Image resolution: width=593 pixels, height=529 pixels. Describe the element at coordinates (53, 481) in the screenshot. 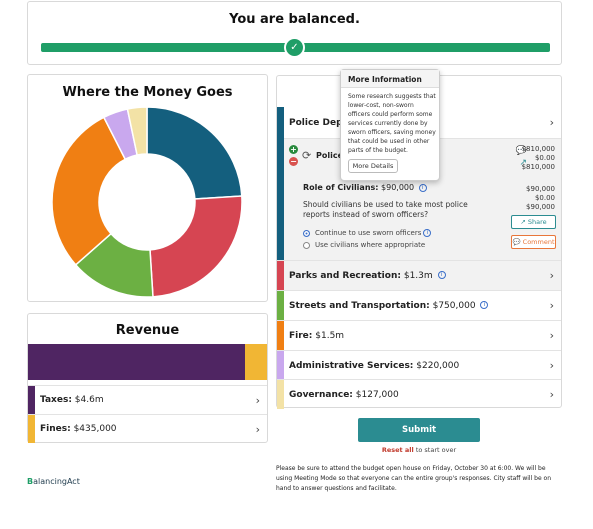

I see `balancing-act-logo: BalancingAct` at that location.